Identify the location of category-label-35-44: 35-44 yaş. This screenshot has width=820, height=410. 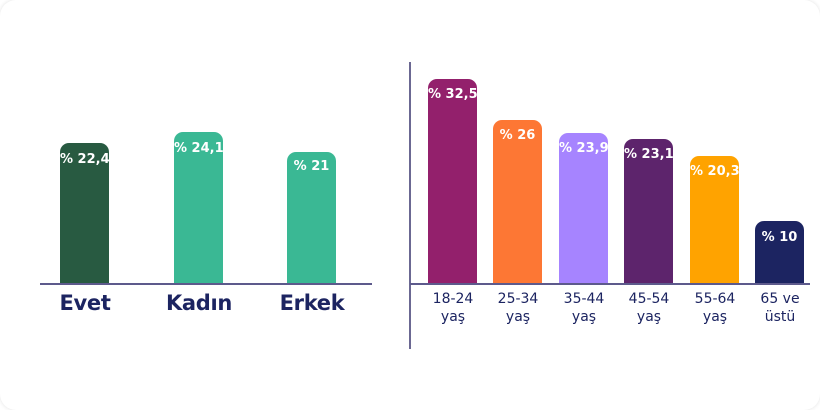
(584, 308).